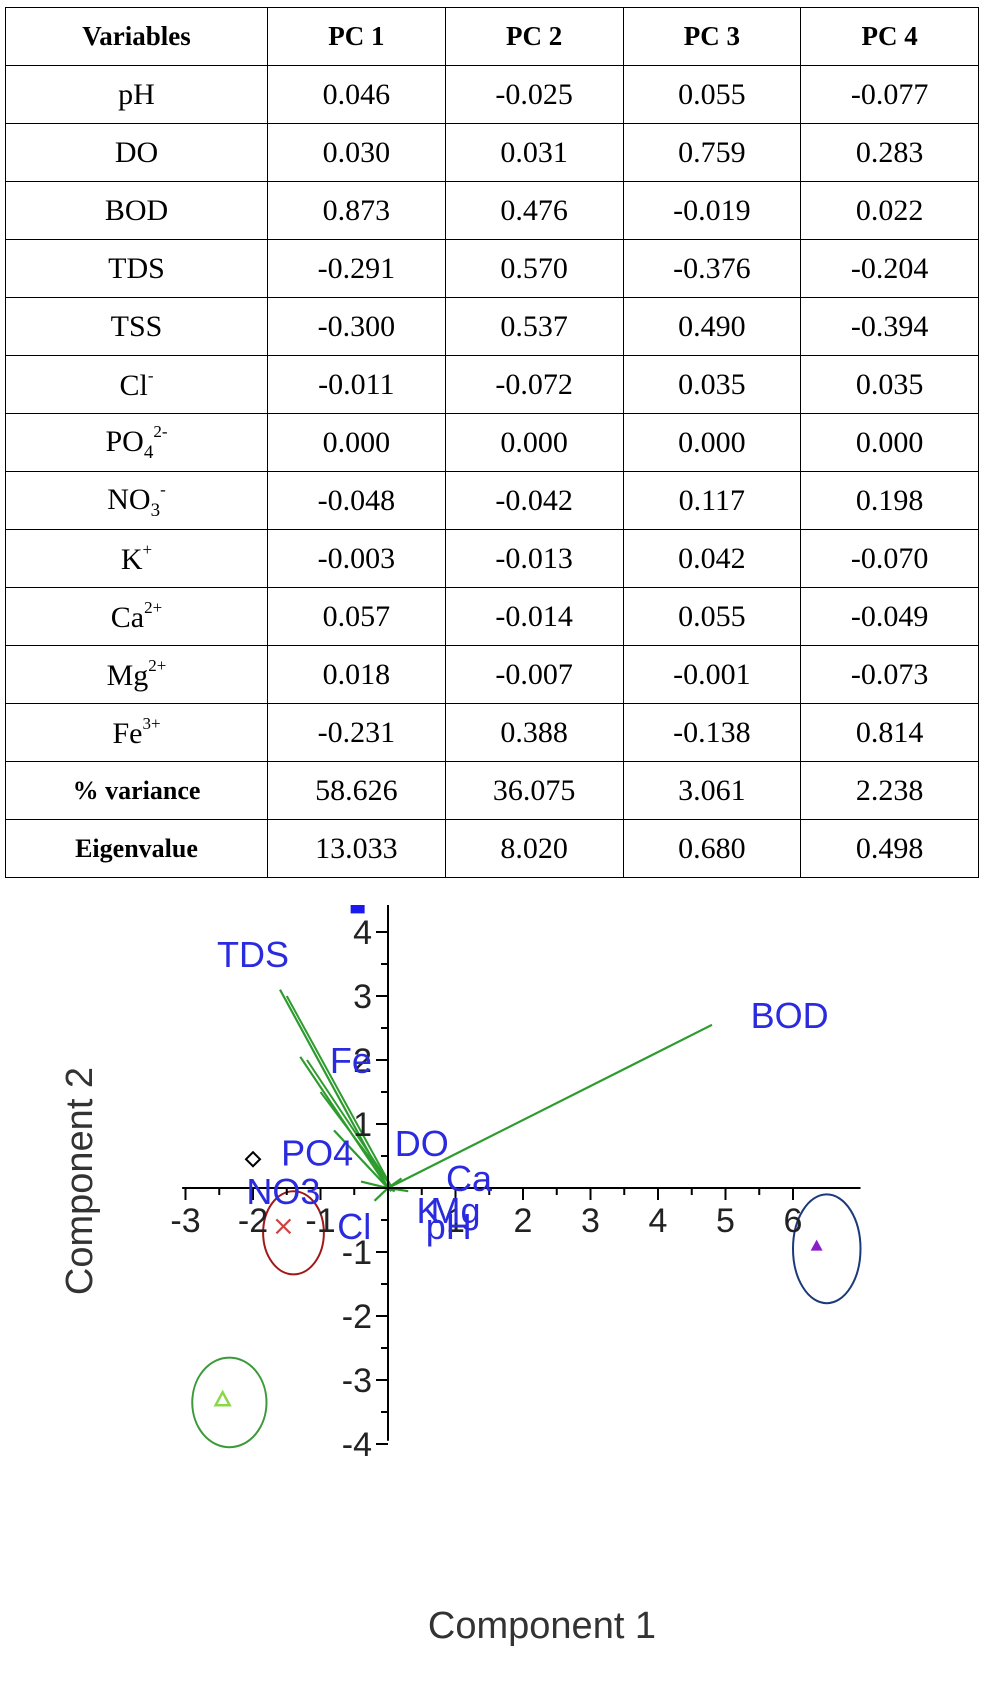 The image size is (993, 1682). I want to click on x-tick-label: 2, so click(523, 1221).